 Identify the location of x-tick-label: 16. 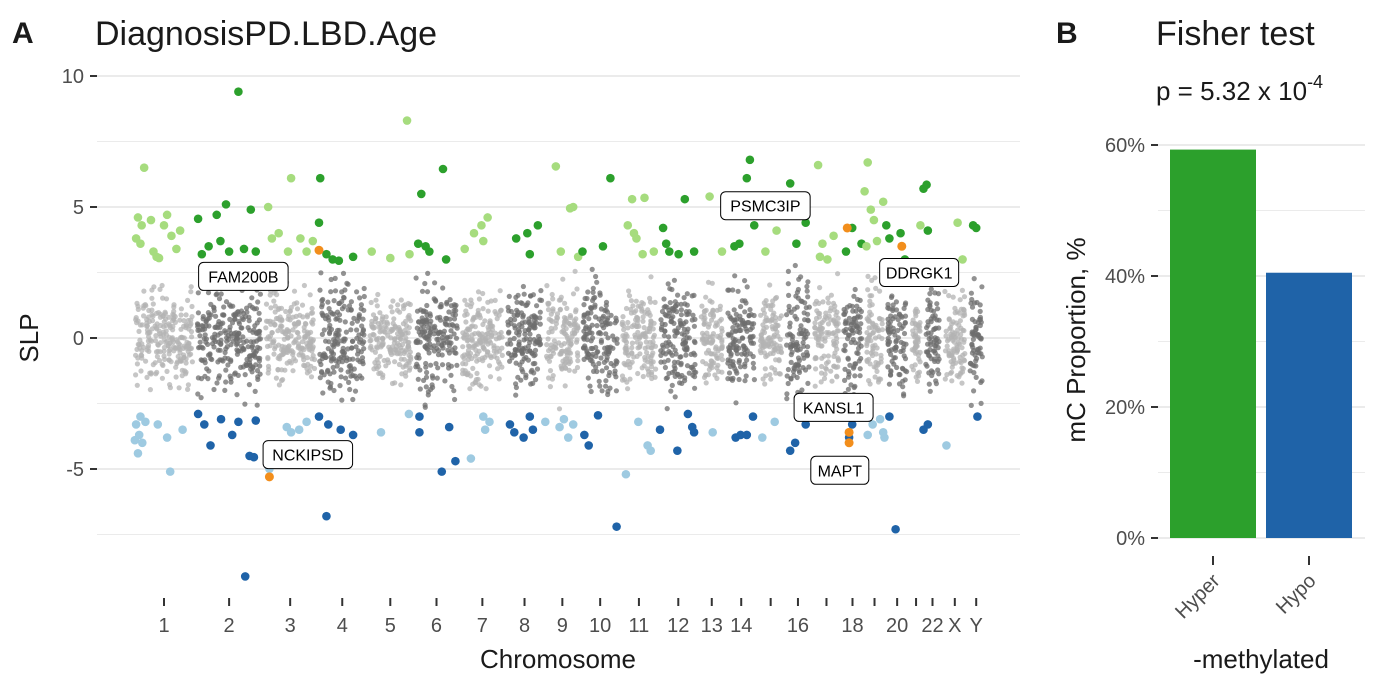
(798, 626).